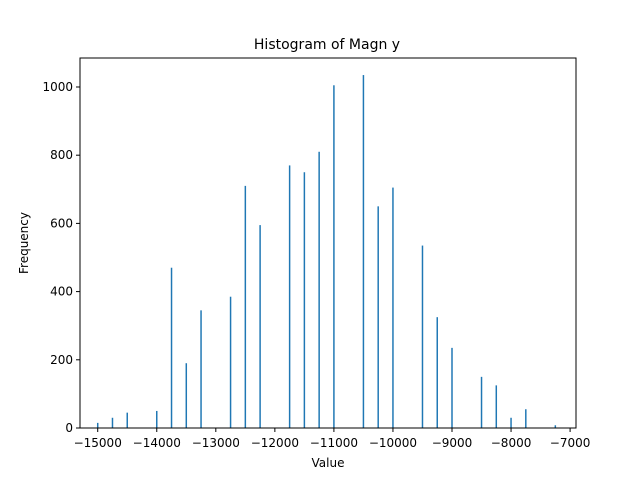 This screenshot has height=480, width=640. I want to click on y-axis-label: Frequency, so click(24, 243).